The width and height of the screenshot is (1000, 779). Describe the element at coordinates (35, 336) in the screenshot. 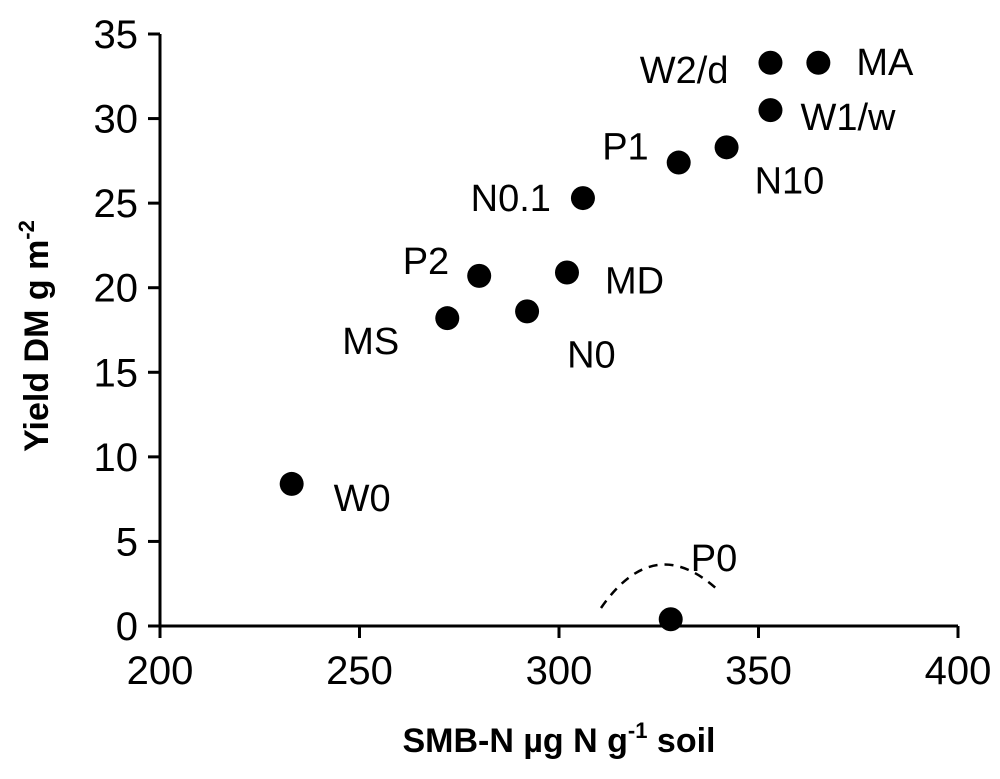

I see `y-axis-title: Yield DM g m-2` at that location.